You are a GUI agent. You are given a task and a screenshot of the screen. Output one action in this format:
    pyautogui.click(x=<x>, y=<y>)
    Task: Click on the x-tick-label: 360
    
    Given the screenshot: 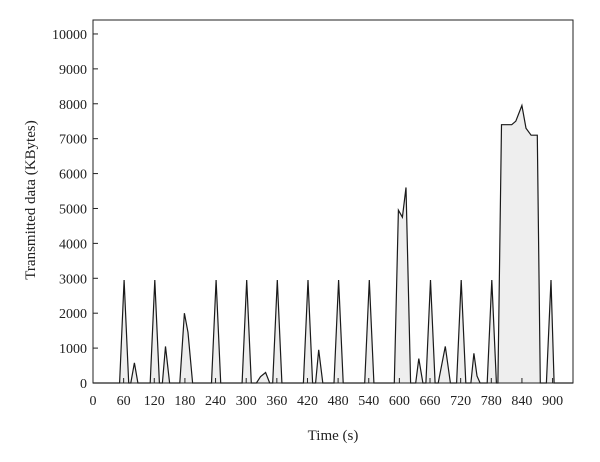 What is the action you would take?
    pyautogui.click(x=276, y=401)
    